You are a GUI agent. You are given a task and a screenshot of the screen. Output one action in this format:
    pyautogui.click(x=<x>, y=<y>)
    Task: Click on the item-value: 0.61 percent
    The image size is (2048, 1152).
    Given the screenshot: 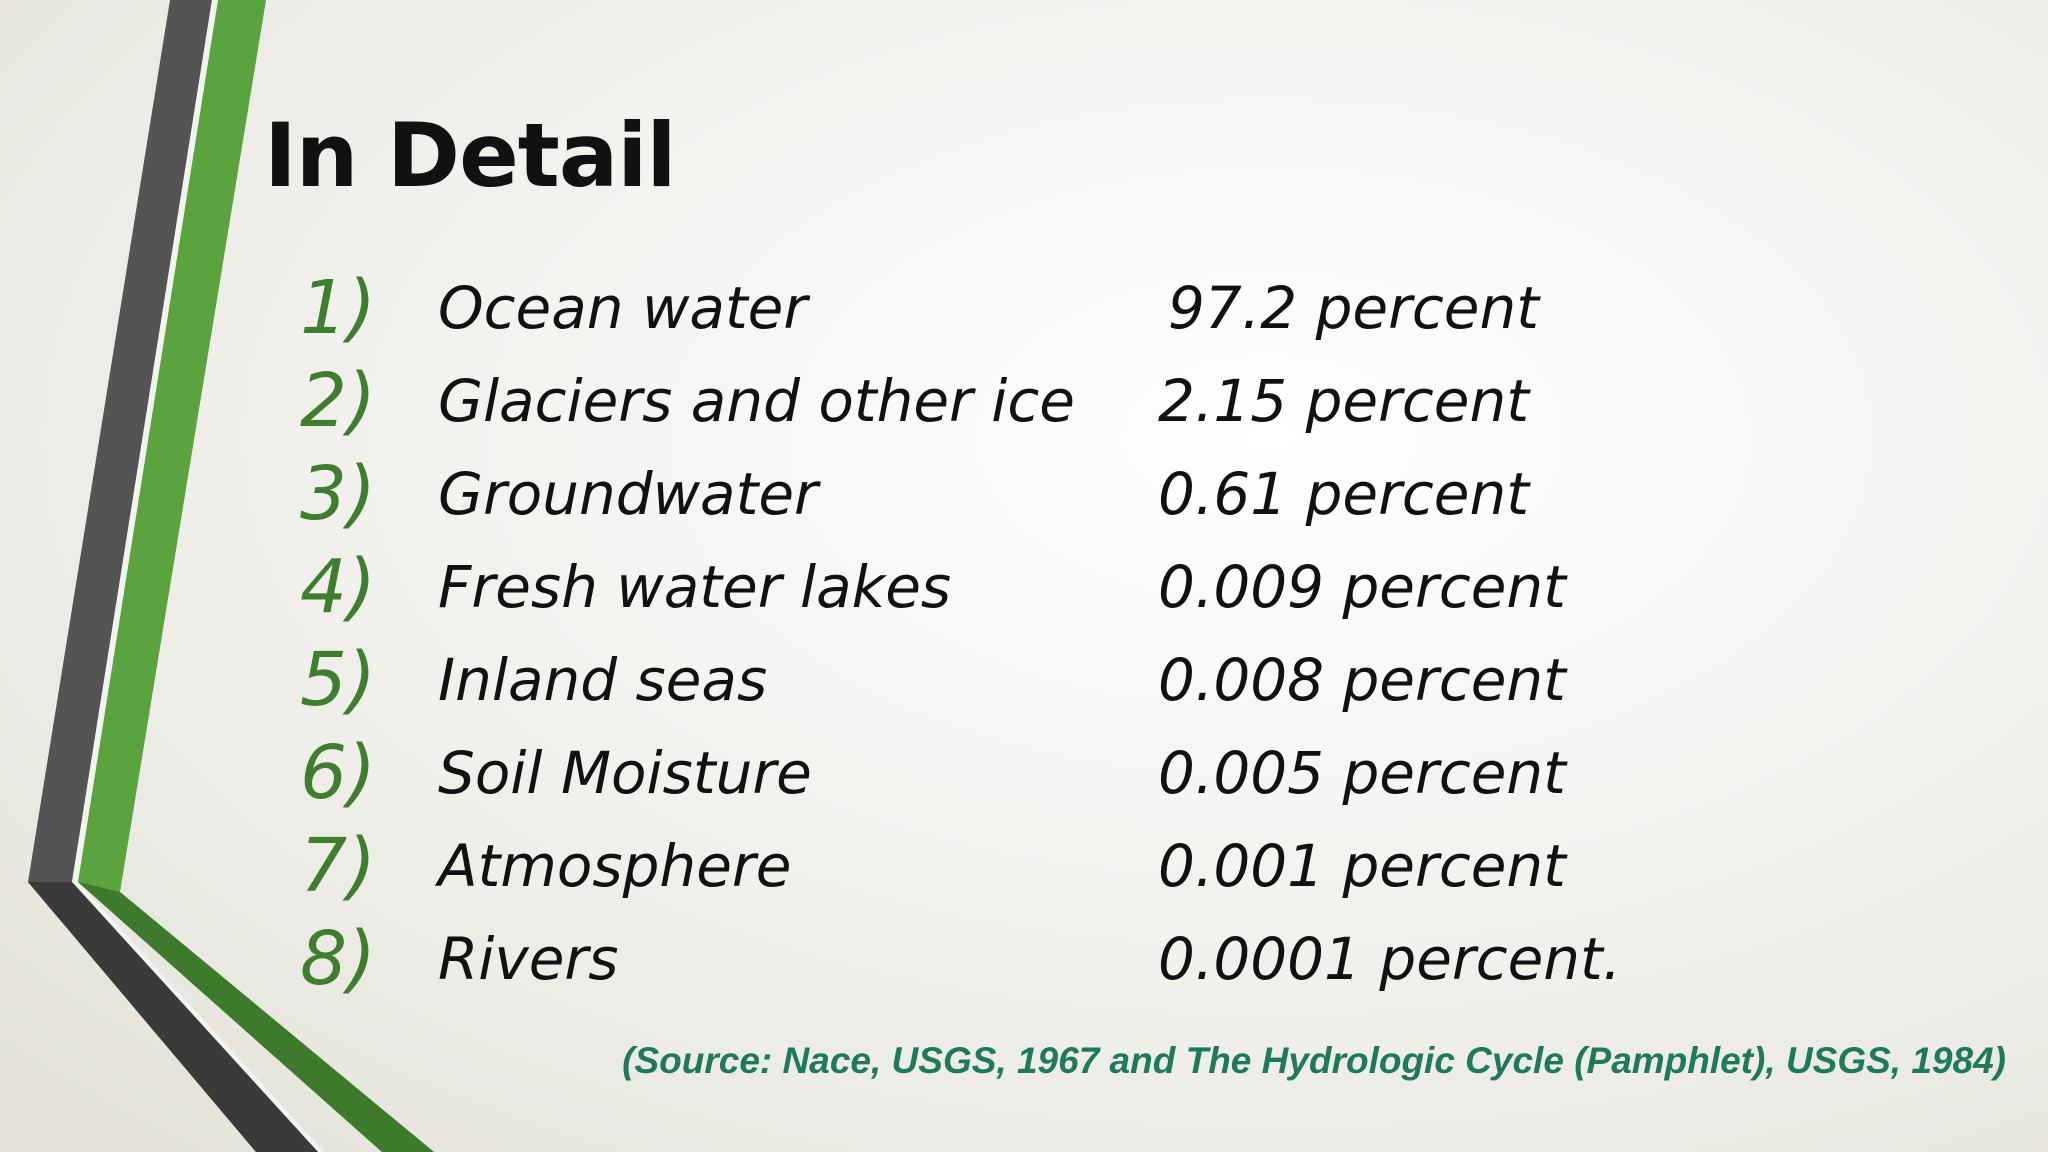 What is the action you would take?
    pyautogui.click(x=1343, y=494)
    